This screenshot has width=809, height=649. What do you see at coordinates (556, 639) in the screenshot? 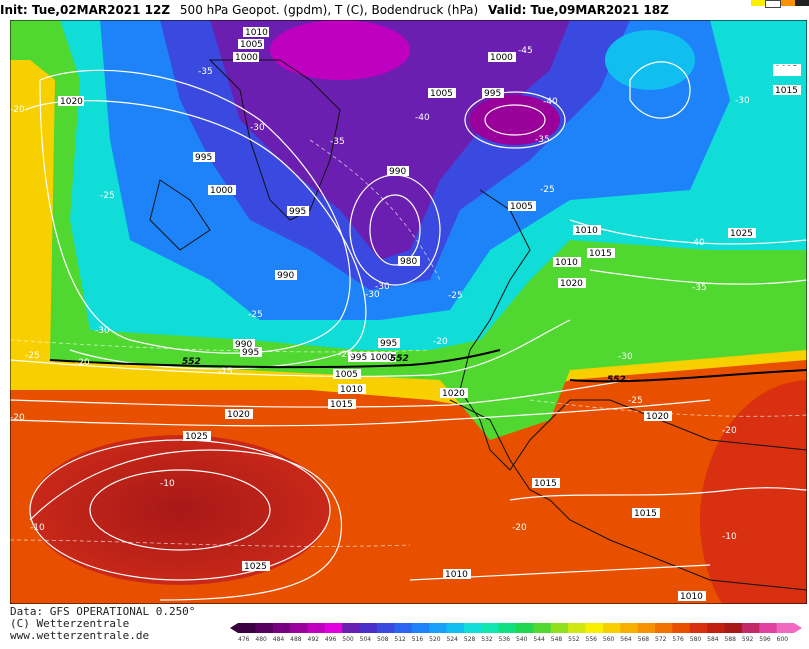
I see `legend-tick-label: 548` at bounding box center [556, 639].